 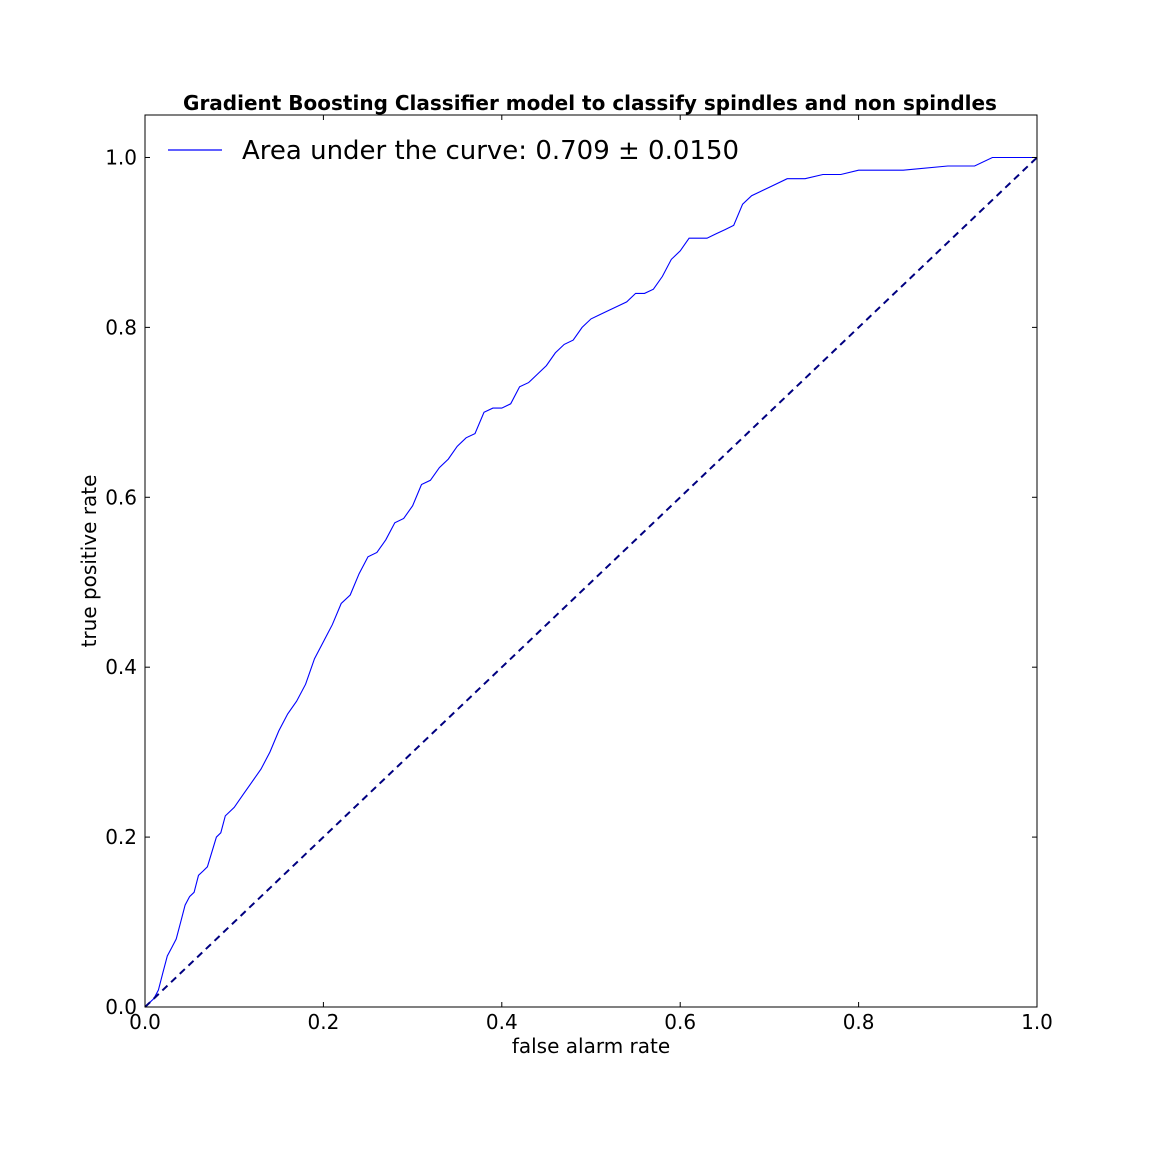 I want to click on y-tick-label: 0.8, so click(x=121, y=327).